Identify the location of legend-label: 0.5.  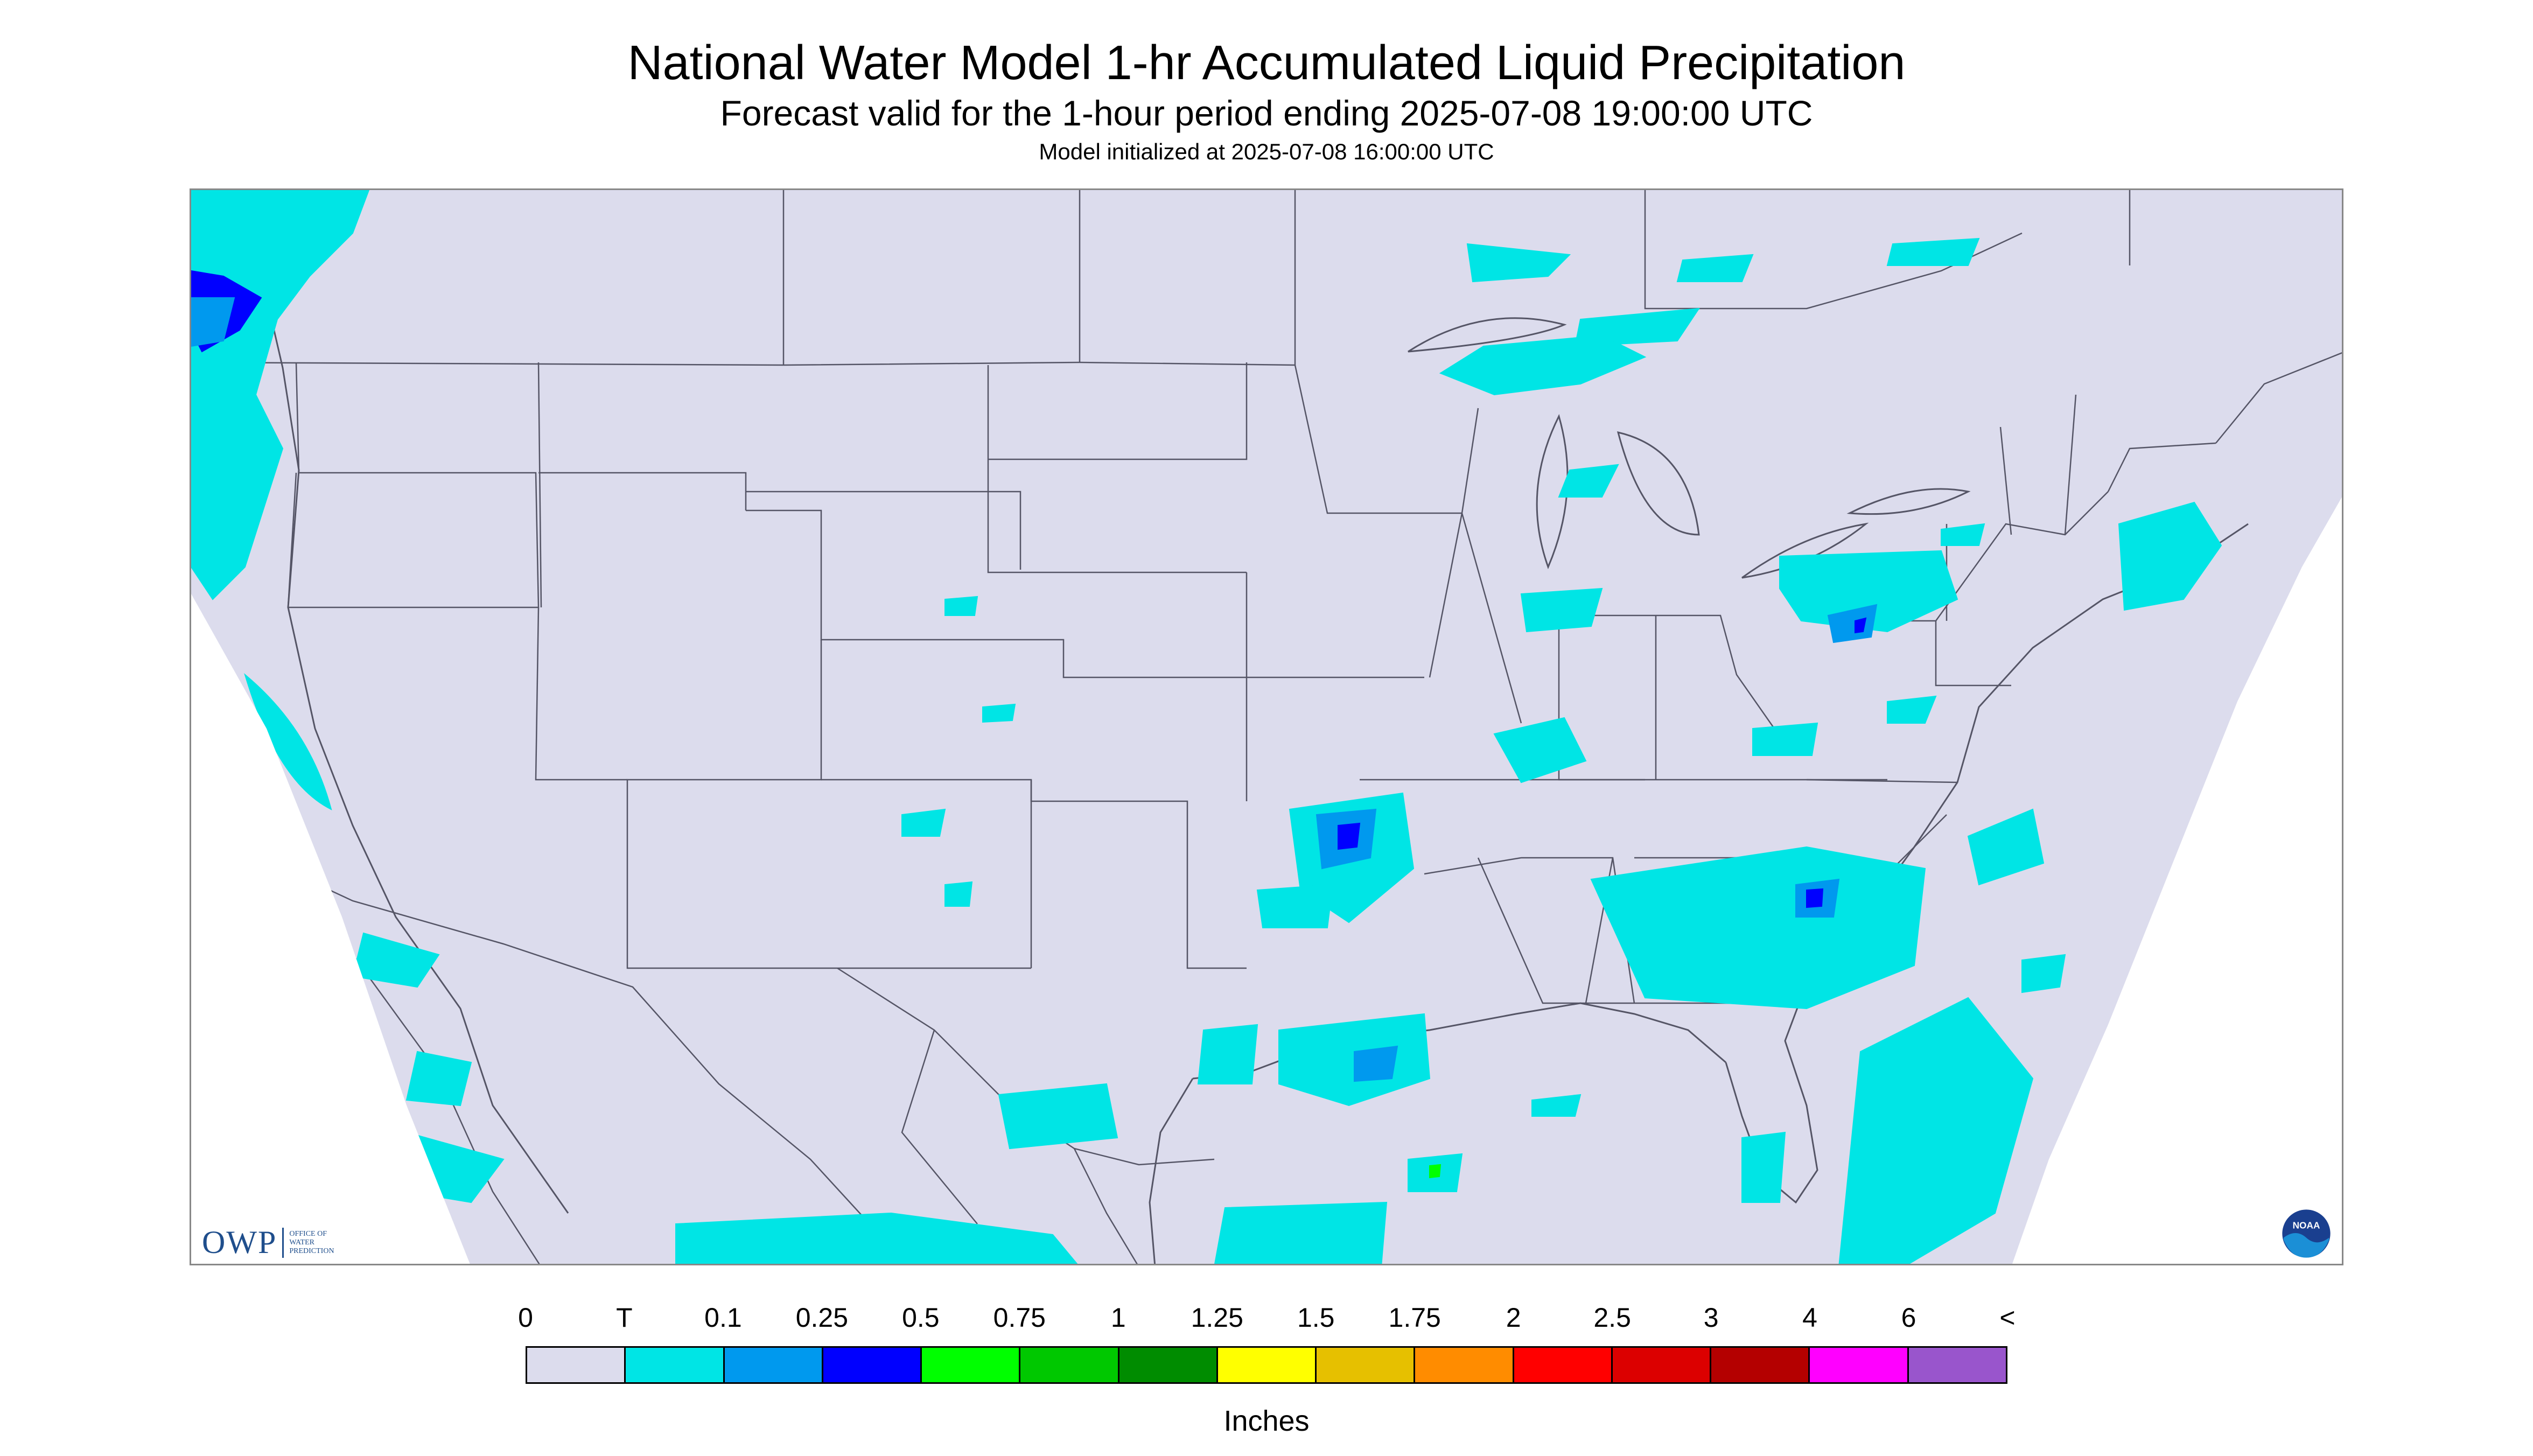
(921, 1318).